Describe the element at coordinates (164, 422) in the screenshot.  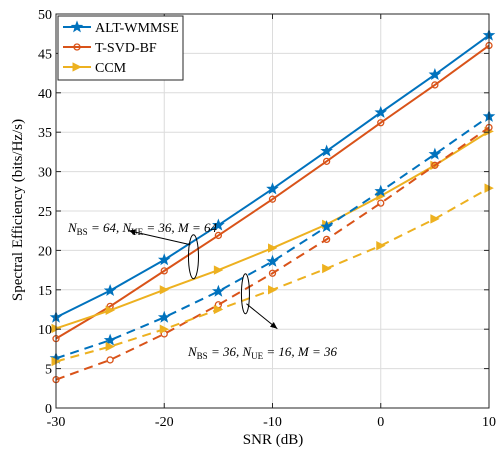
I see `x-tick-label: -20` at that location.